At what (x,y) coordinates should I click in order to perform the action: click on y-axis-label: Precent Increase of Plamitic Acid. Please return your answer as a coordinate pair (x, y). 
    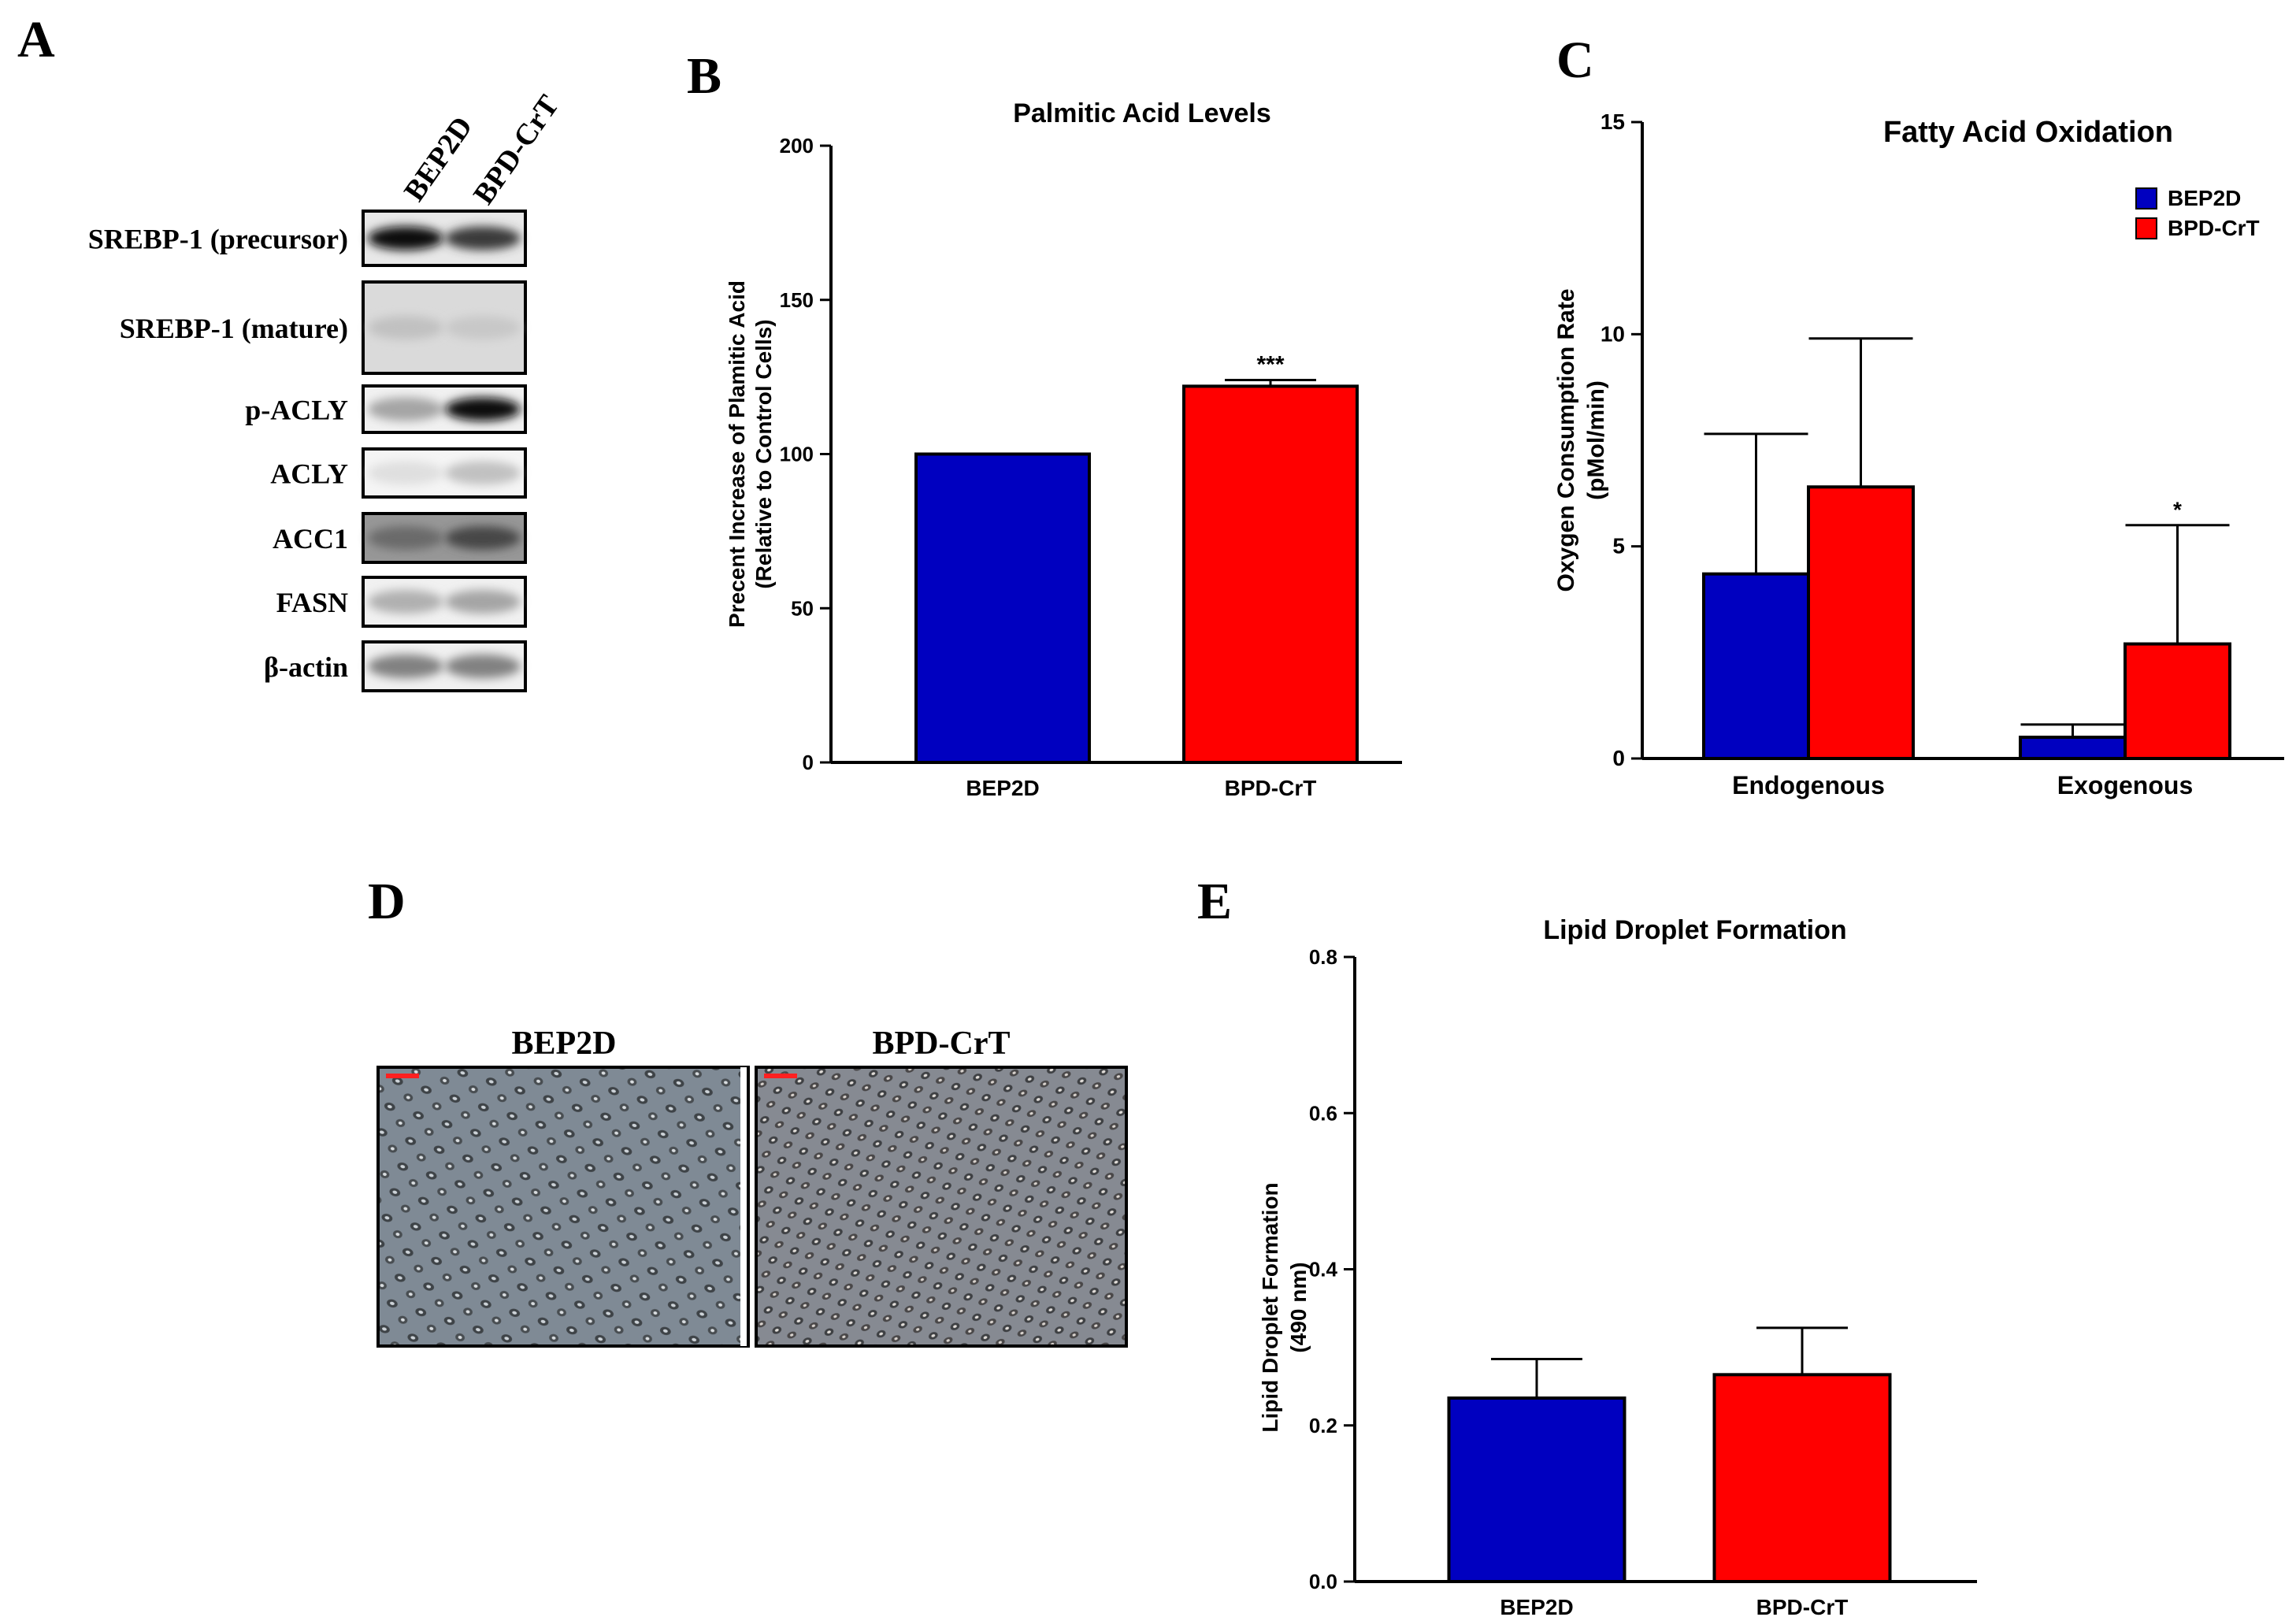
    Looking at the image, I should click on (737, 454).